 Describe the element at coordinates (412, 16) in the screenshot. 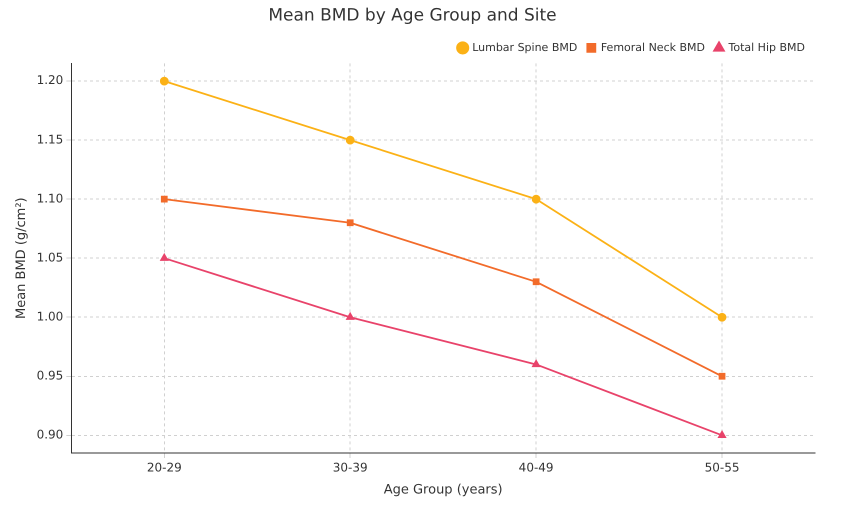

I see `chart-title: Mean BMD by Age Group and Site` at that location.